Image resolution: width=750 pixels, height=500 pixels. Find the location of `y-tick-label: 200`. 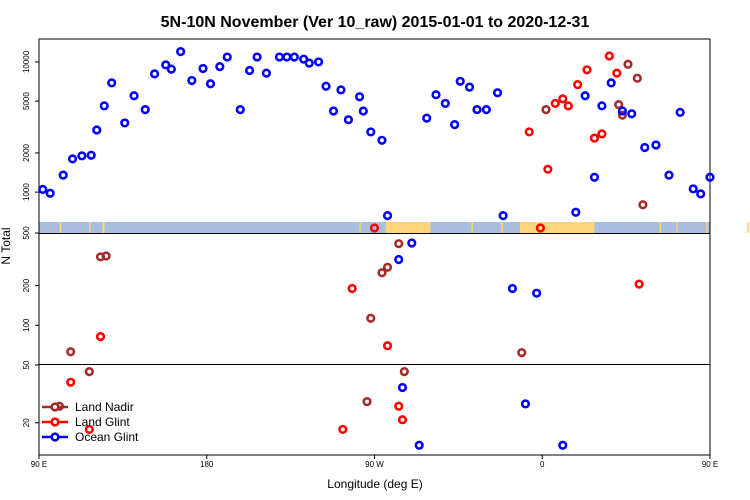

y-tick-label: 200 is located at coordinates (26, 285).